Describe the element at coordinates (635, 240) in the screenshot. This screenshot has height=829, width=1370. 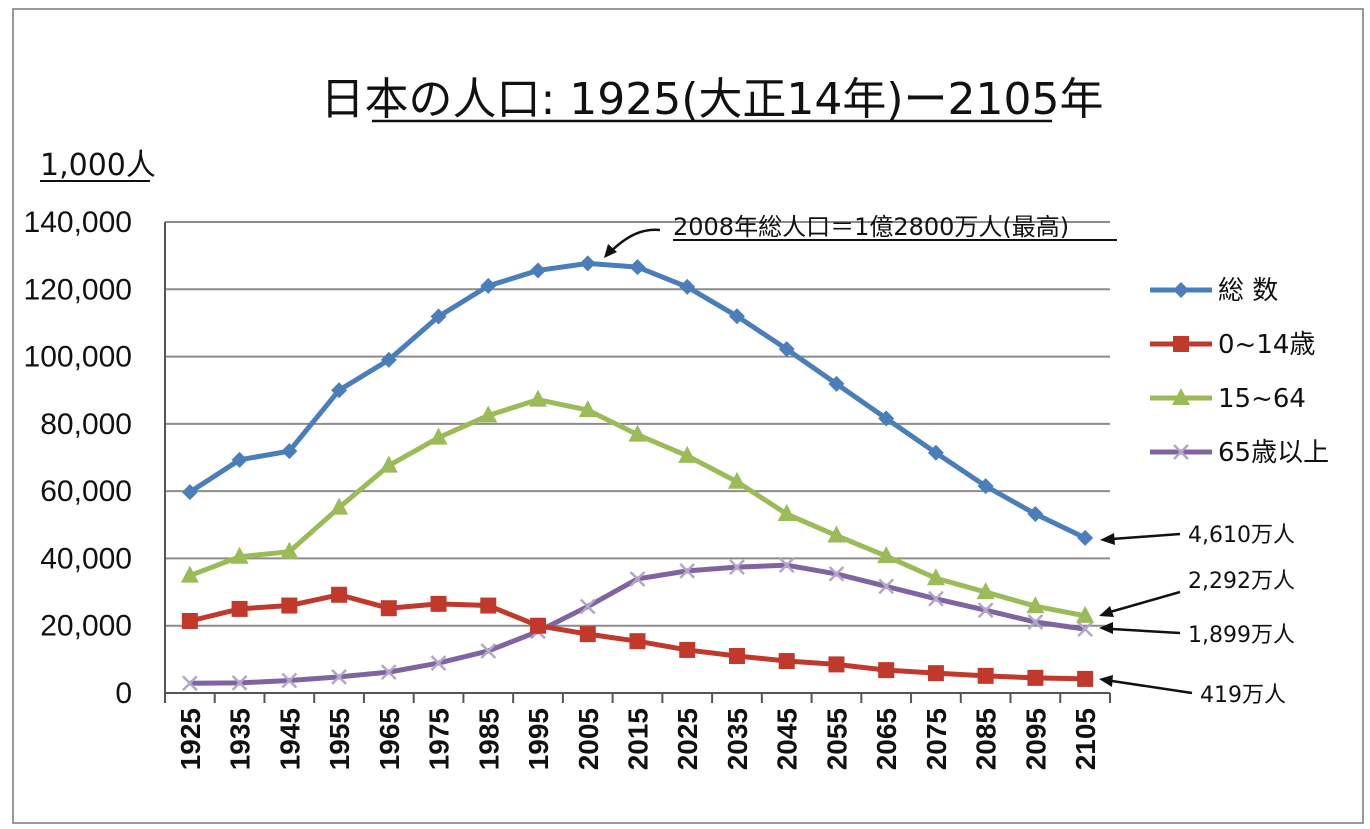
I see `peak-arrow` at that location.